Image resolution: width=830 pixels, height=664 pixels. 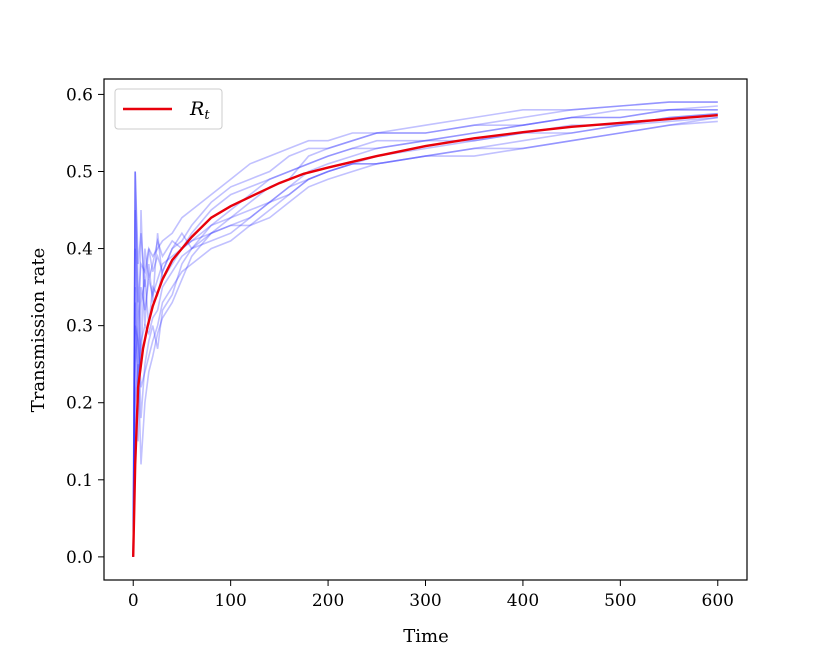 What do you see at coordinates (79, 250) in the screenshot?
I see `y-tick-label: 0.4` at bounding box center [79, 250].